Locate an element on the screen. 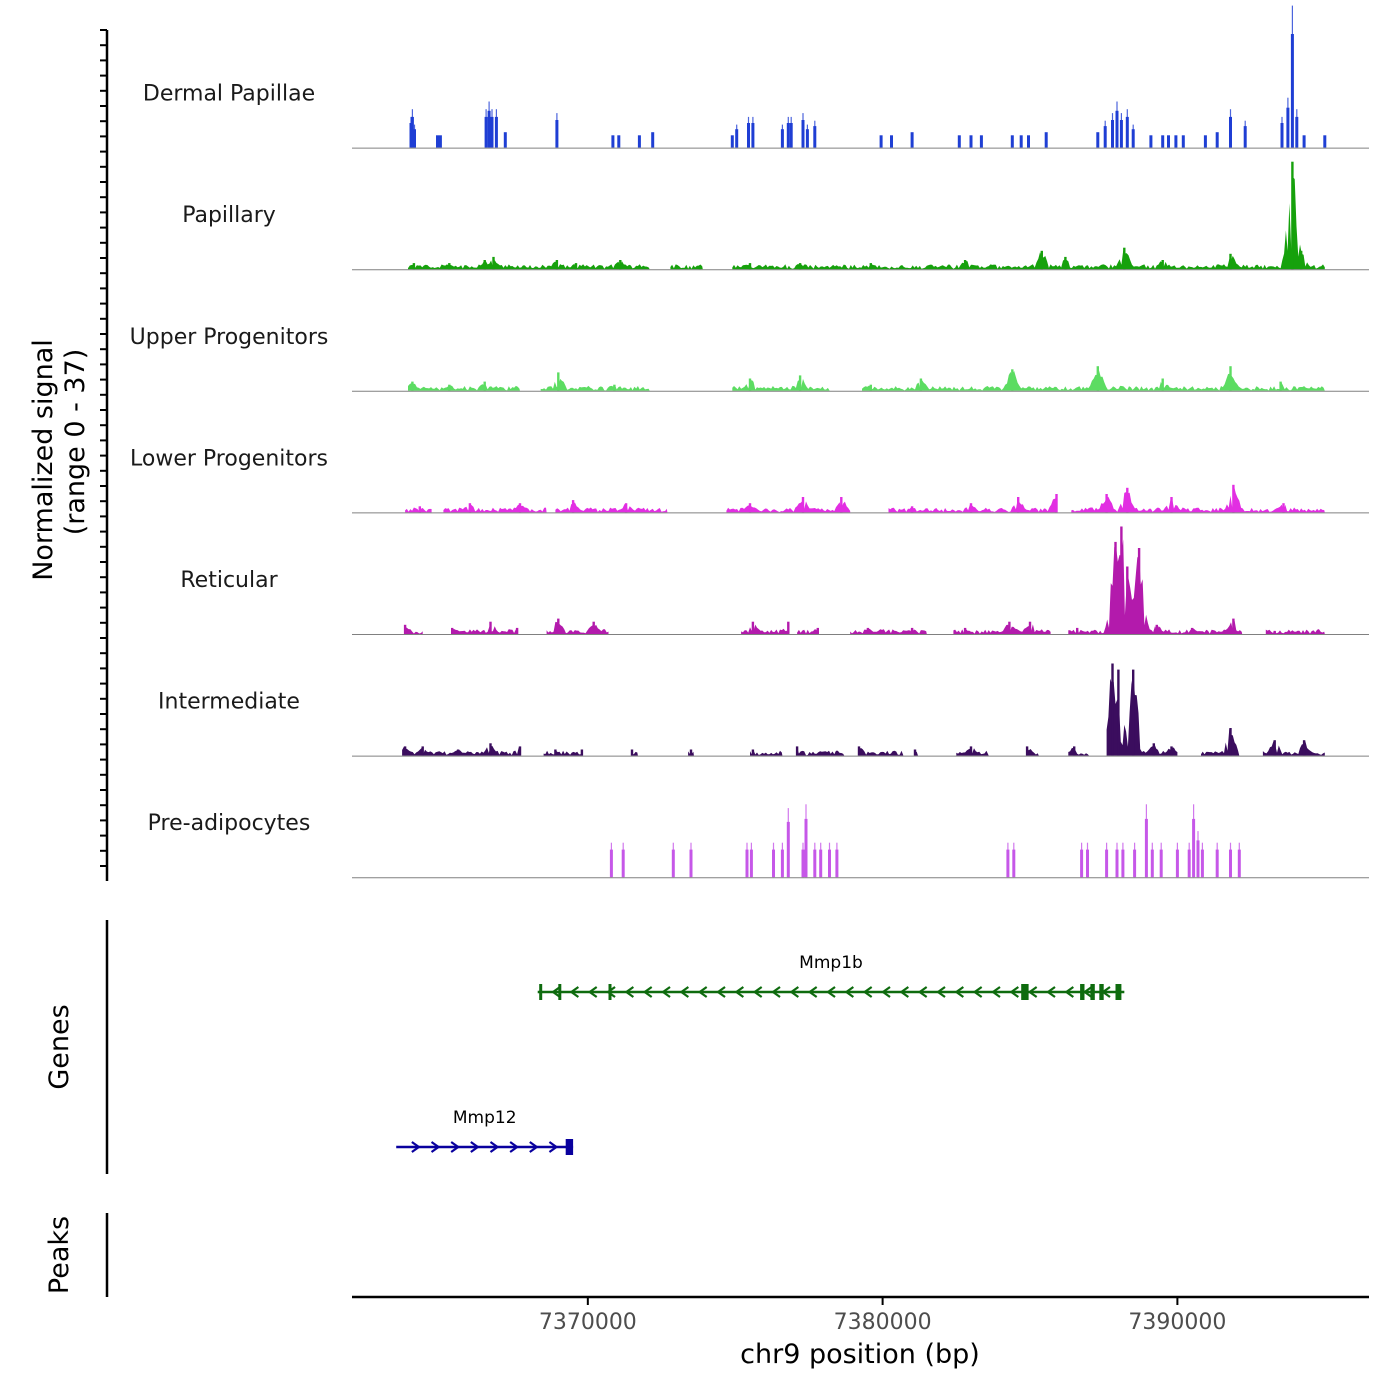  track-label: Dermal Papillae is located at coordinates (229, 94).